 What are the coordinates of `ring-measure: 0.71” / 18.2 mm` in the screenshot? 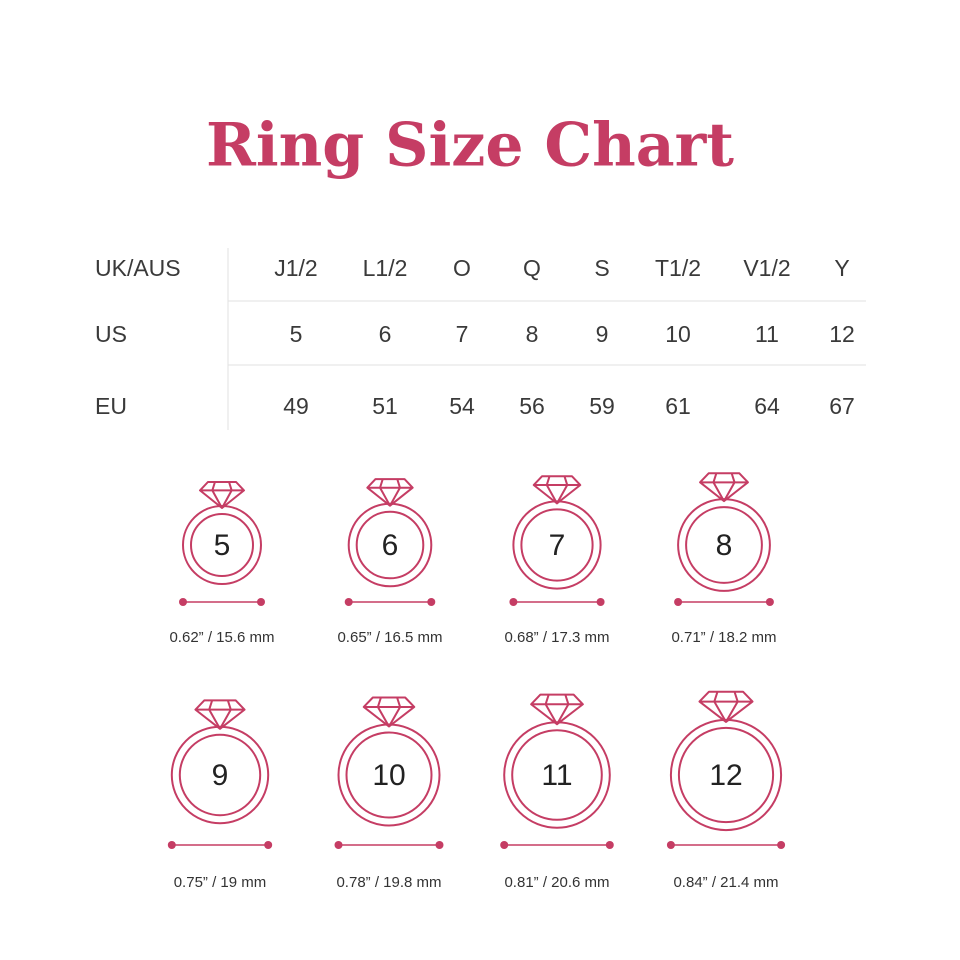 It's located at (723, 637).